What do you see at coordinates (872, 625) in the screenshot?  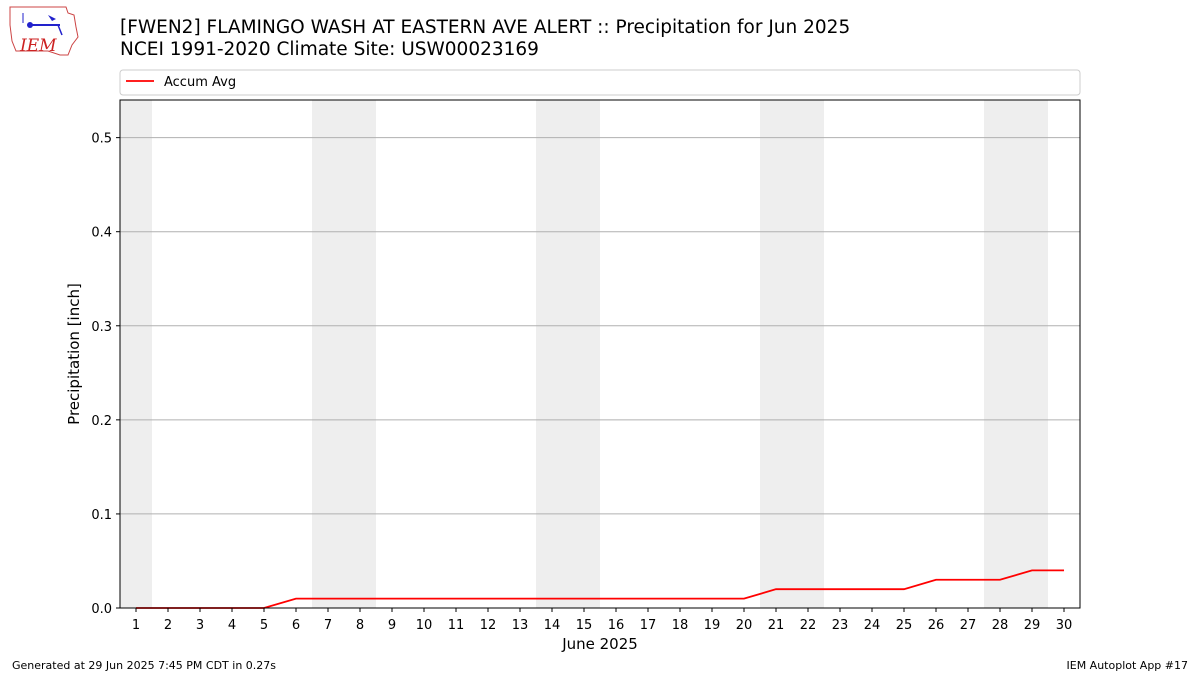 I see `x-tick-label: 24` at bounding box center [872, 625].